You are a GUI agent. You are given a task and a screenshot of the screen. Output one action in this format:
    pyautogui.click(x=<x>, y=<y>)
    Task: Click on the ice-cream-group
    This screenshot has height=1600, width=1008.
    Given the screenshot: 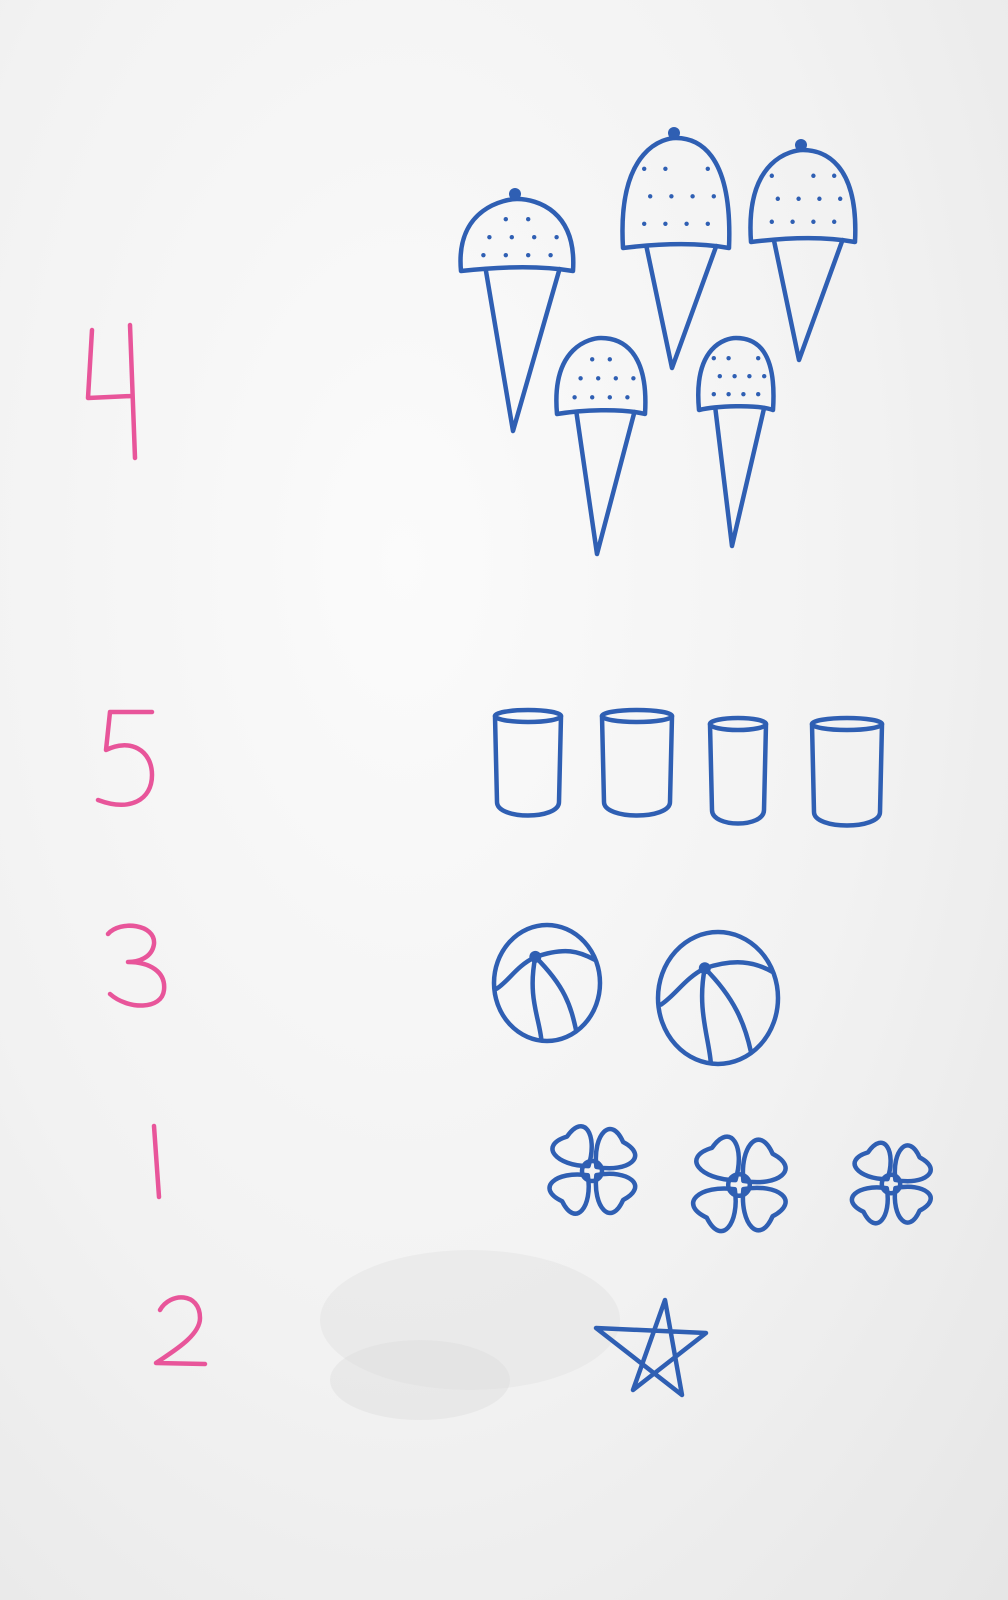 What is the action you would take?
    pyautogui.click(x=658, y=342)
    